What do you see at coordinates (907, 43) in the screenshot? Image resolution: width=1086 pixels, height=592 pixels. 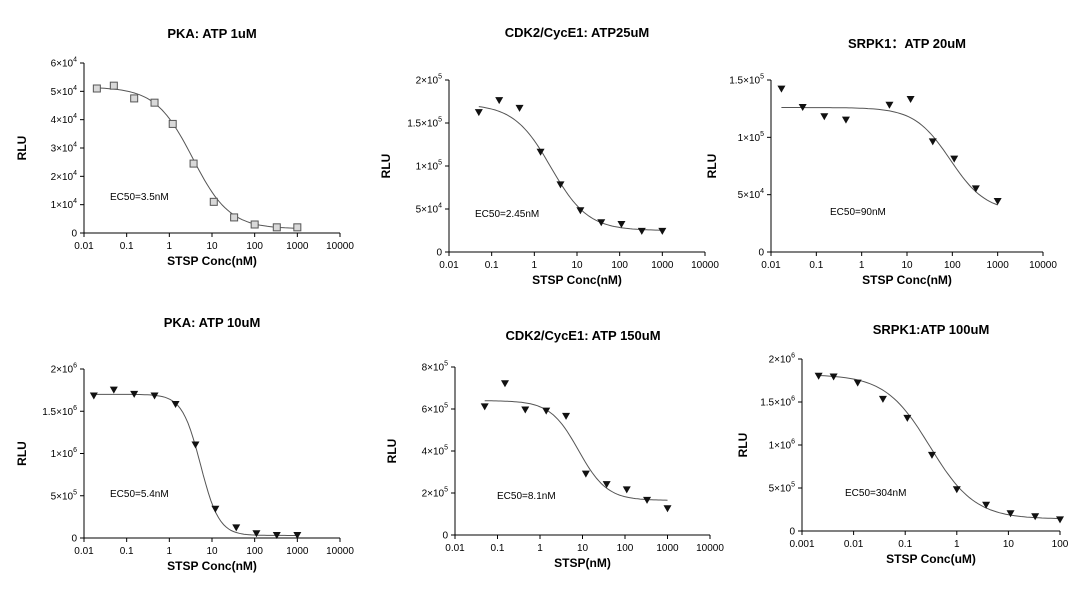 I see `chart-title: SRPK1：ATP 20uM` at bounding box center [907, 43].